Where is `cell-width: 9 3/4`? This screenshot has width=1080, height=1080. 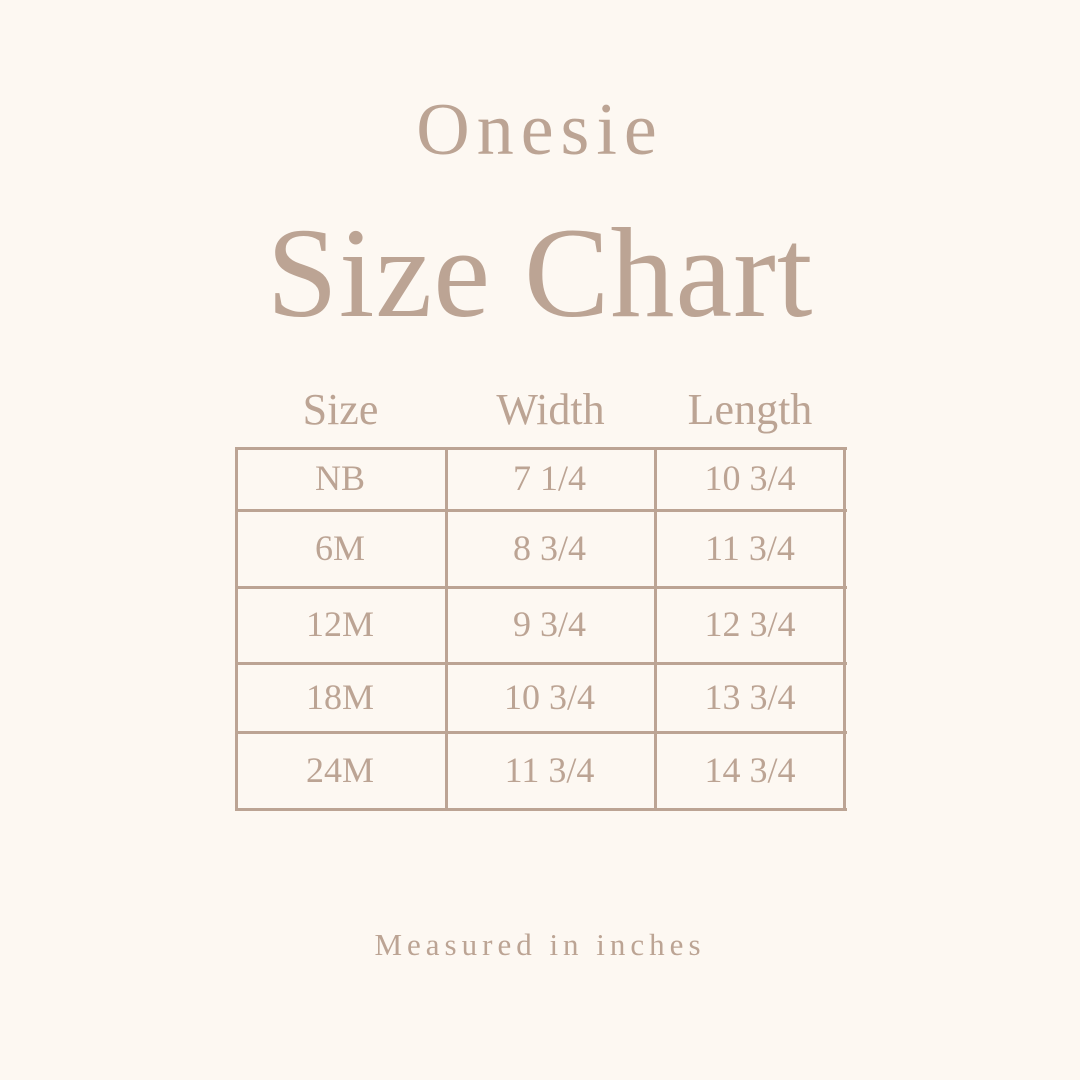
cell-width: 9 3/4 is located at coordinates (549, 624).